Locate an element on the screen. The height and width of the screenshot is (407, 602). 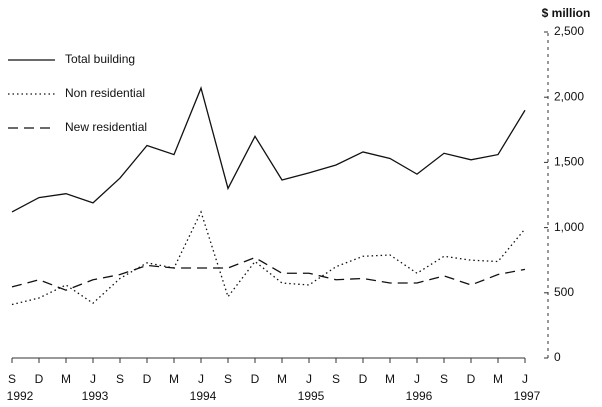
legend-label: New residential is located at coordinates (106, 127).